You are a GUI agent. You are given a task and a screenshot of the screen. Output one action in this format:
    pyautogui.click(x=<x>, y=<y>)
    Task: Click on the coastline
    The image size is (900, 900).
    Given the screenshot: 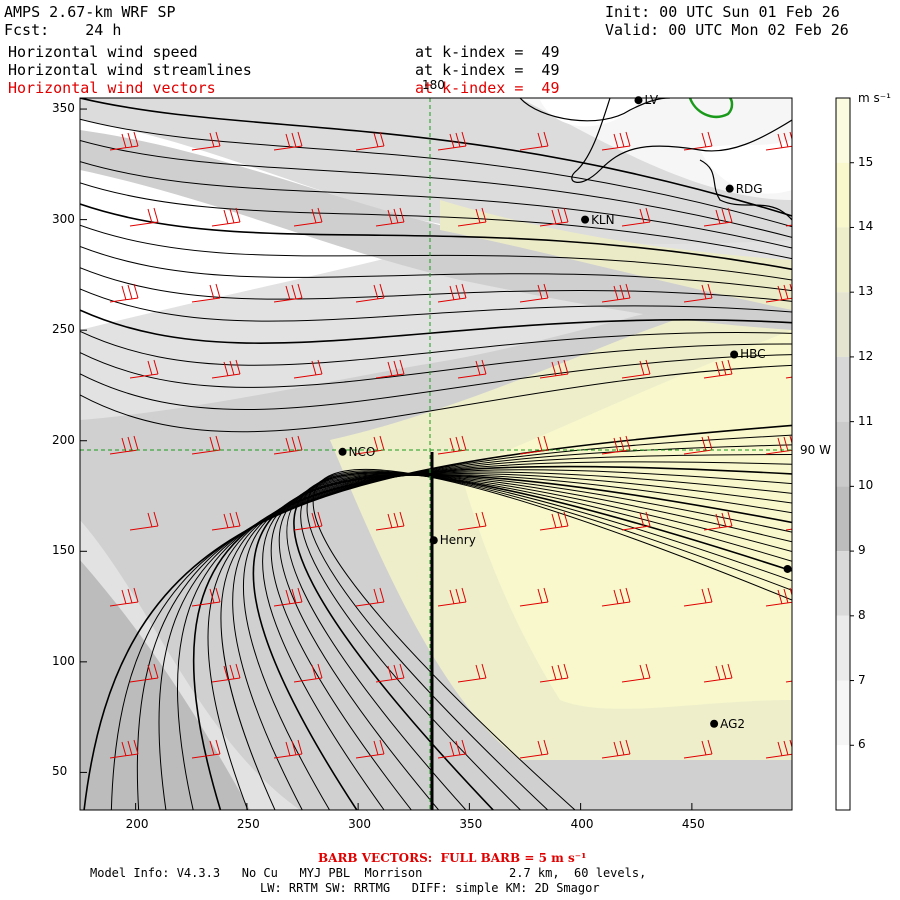 What is the action you would take?
    pyautogui.click(x=655, y=159)
    